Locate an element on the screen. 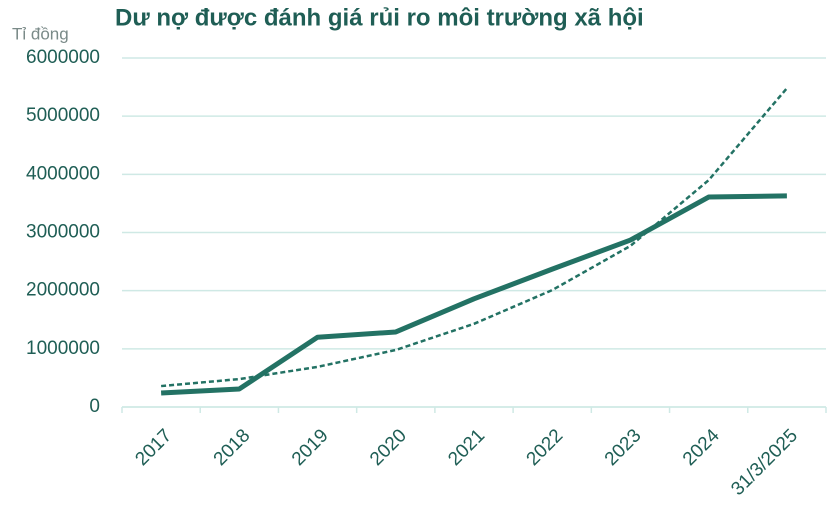 The image size is (827, 521). y-tick-label: 1000000 is located at coordinates (63, 348).